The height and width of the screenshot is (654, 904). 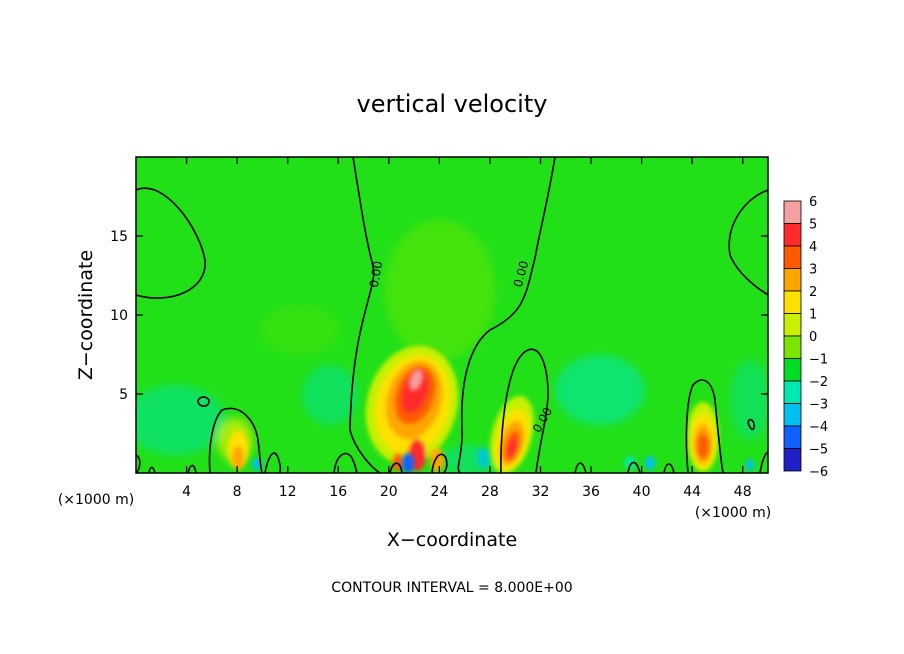 What do you see at coordinates (452, 104) in the screenshot?
I see `chart-title: vertical velocity` at bounding box center [452, 104].